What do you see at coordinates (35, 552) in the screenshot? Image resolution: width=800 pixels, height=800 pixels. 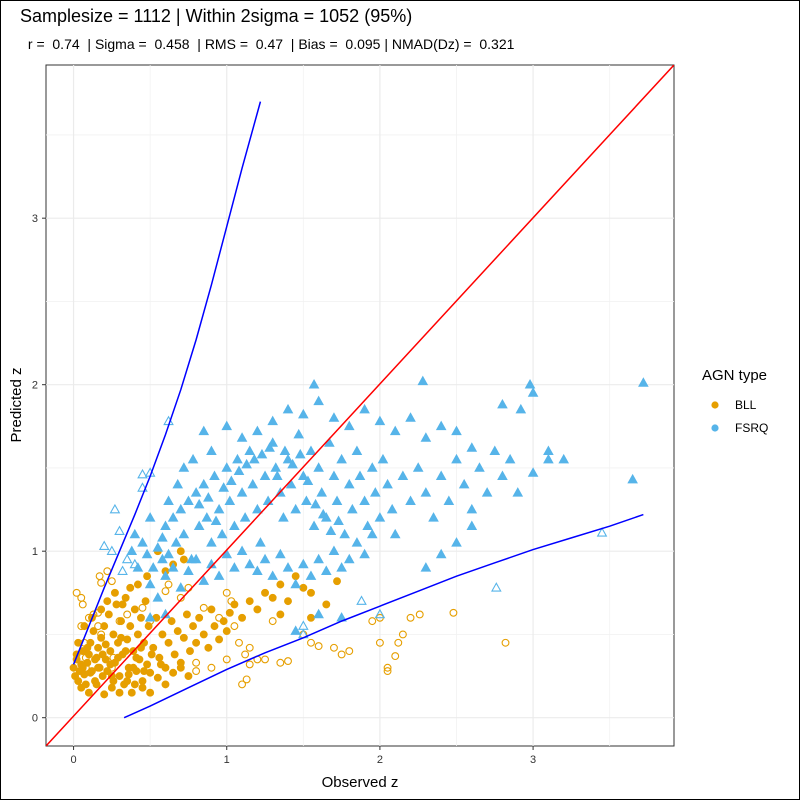 I see `y-tick-label: 1` at bounding box center [35, 552].